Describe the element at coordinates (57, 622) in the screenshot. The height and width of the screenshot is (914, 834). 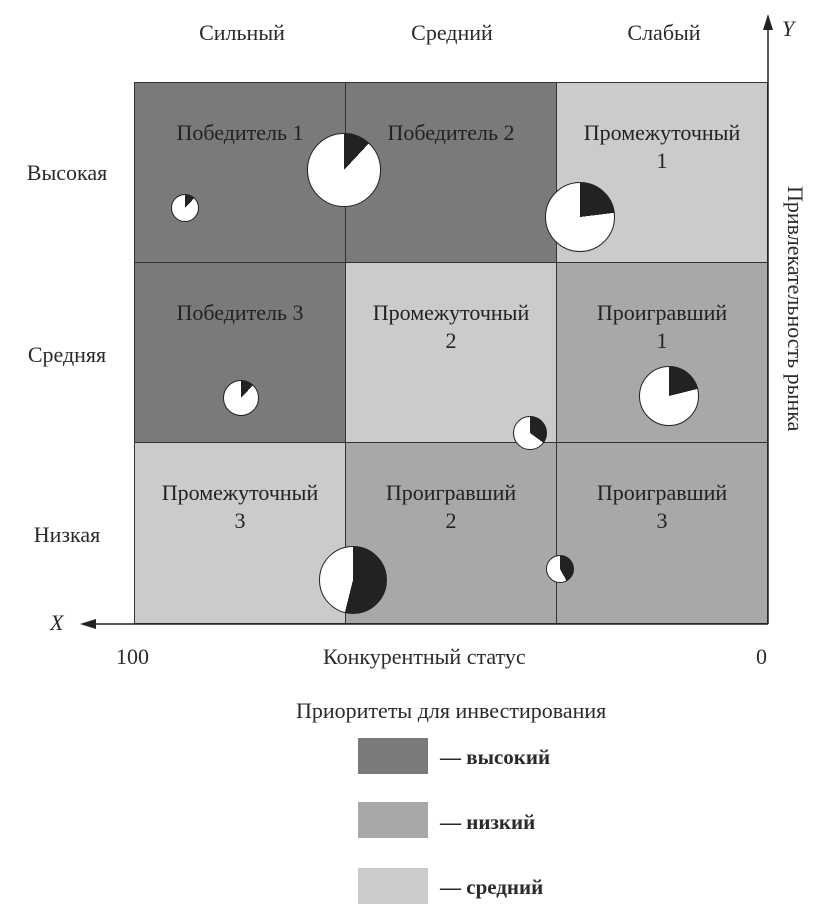
I see `x-axis-letter: X` at that location.